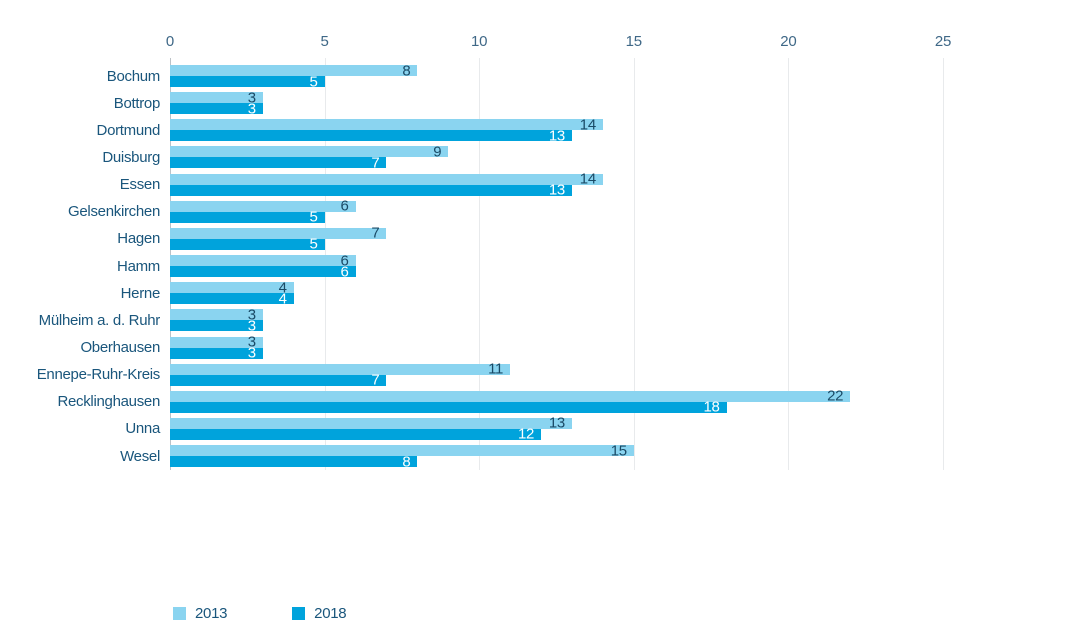 The height and width of the screenshot is (632, 1080). What do you see at coordinates (170, 41) in the screenshot?
I see `x-axis-tick-0: 0` at bounding box center [170, 41].